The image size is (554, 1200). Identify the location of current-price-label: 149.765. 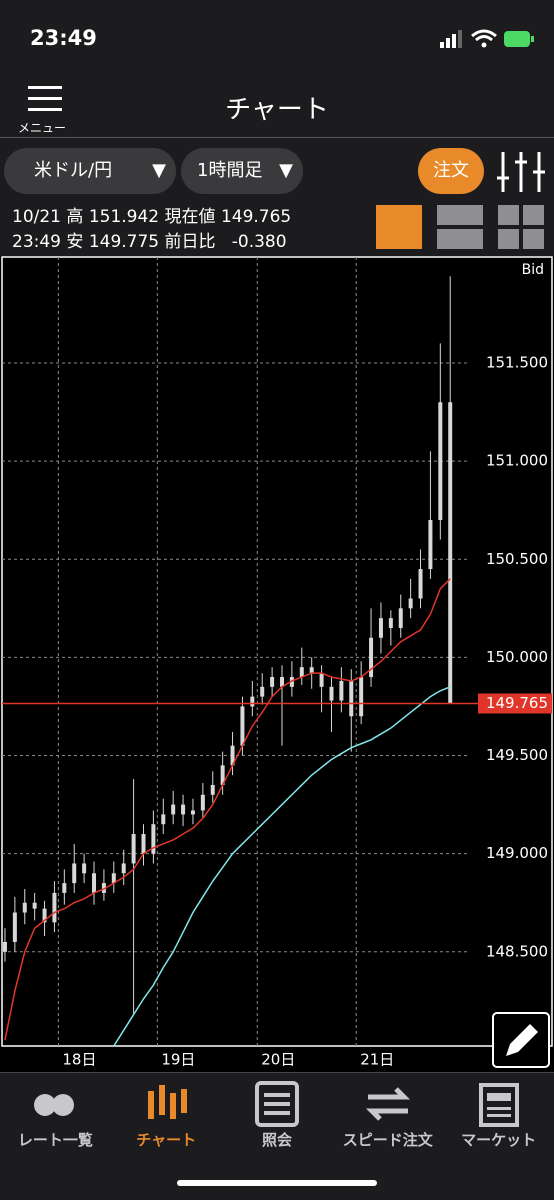
(517, 703).